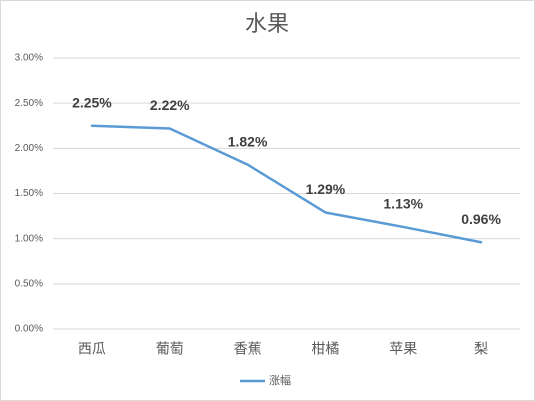  Describe the element at coordinates (481, 349) in the screenshot. I see `x-tick-label: 梨` at that location.